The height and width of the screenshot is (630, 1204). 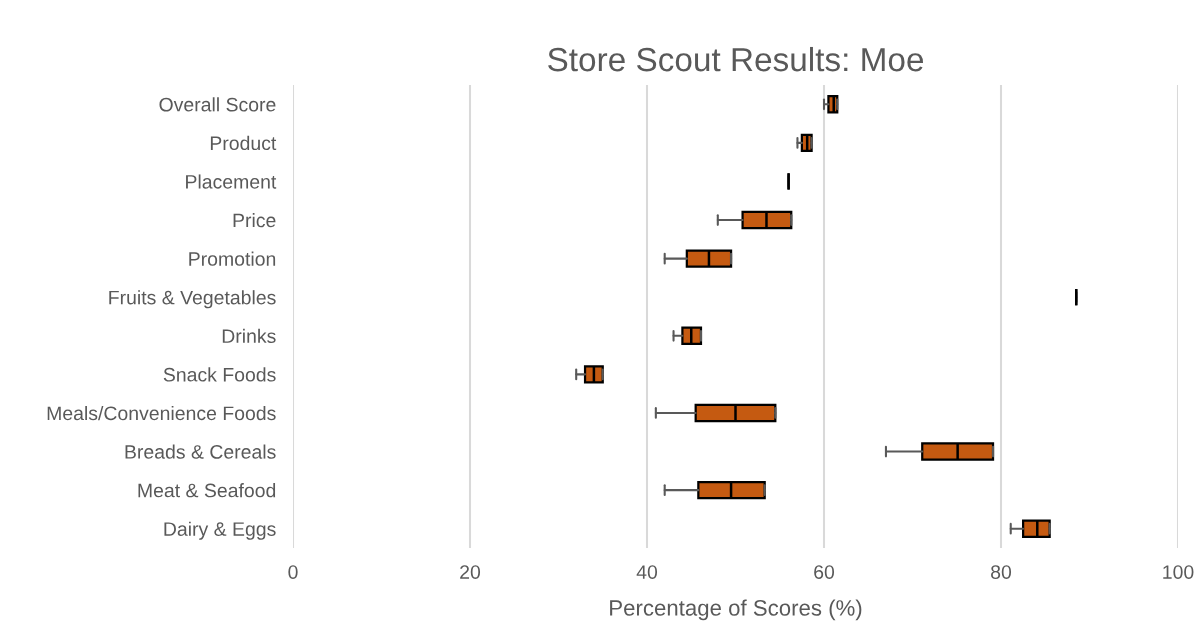 What do you see at coordinates (736, 610) in the screenshot?
I see `x-axis-title: Percentage of Scores (%)` at bounding box center [736, 610].